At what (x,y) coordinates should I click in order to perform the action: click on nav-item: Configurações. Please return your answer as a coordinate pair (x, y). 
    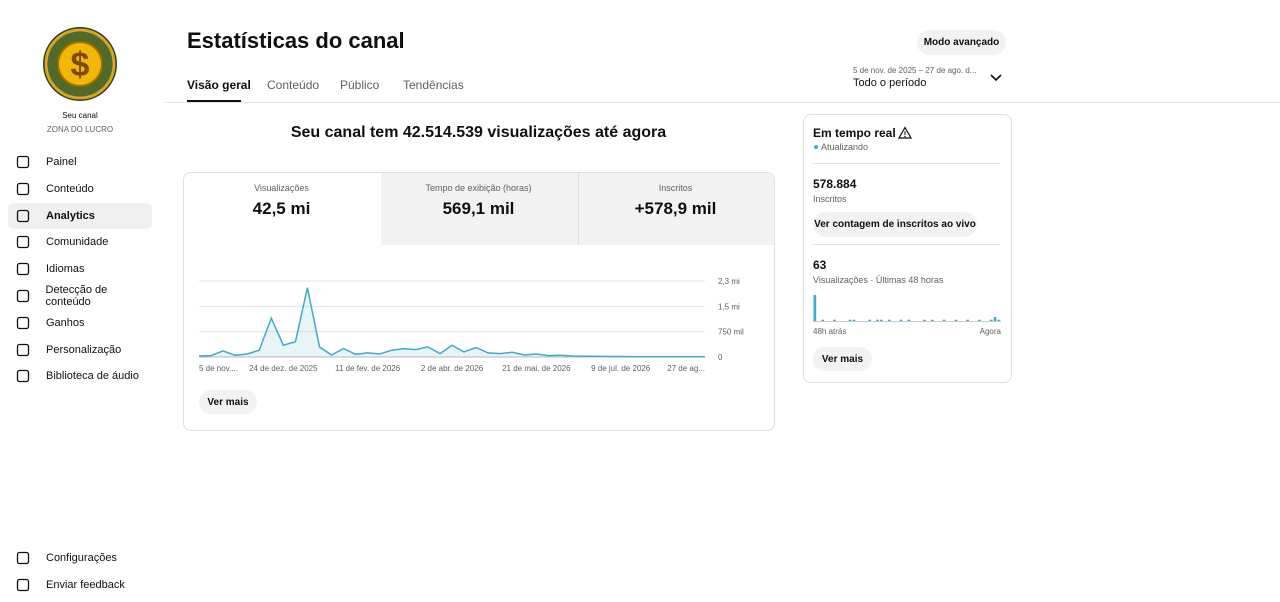
    Looking at the image, I should click on (80, 558).